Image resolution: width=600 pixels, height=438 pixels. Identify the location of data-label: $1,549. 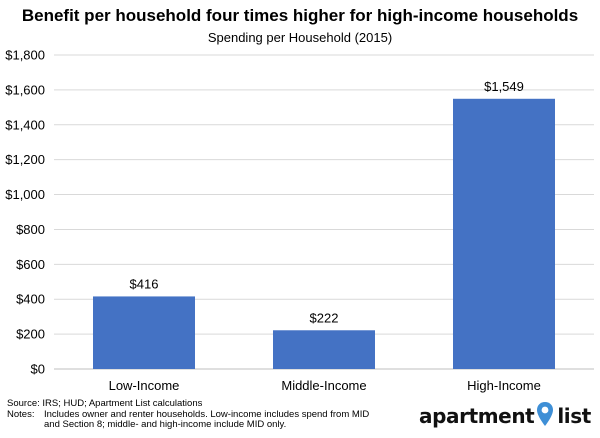
(504, 86).